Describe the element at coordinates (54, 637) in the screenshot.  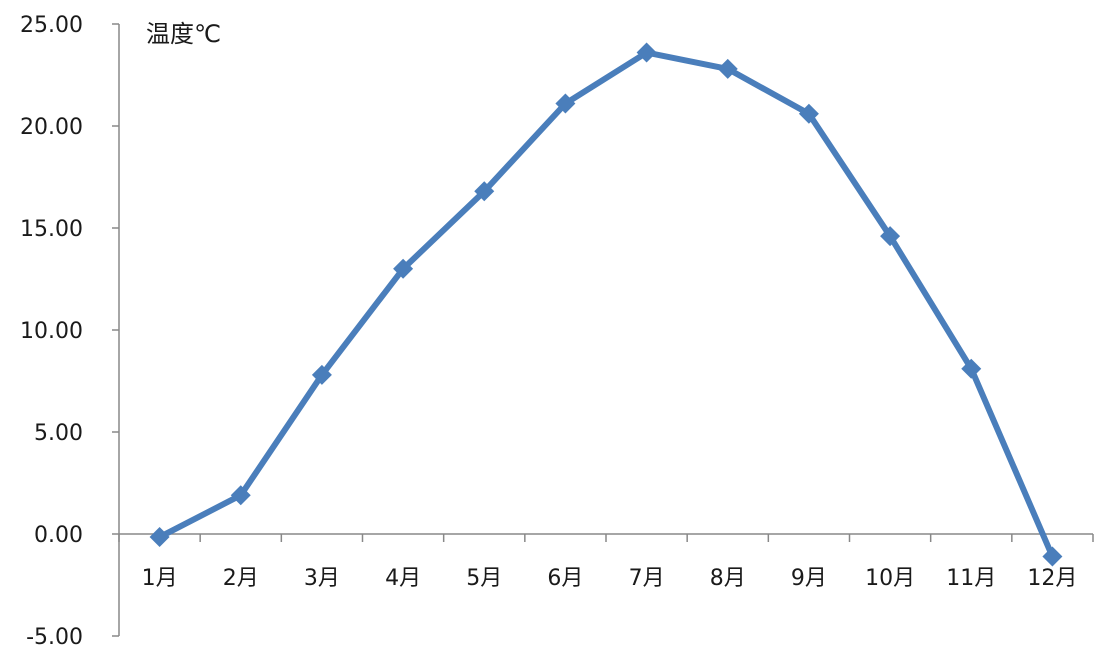
I see `y-tick-label: -5.00` at that location.